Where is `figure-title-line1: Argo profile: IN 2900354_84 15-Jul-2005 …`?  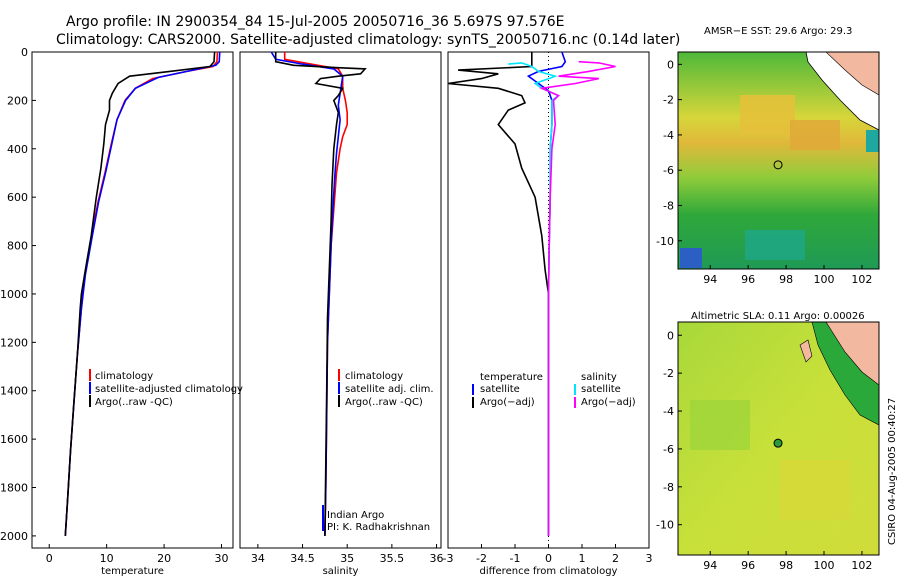
figure-title-line1: Argo profile: IN 2900354_84 15-Jul-2005 … is located at coordinates (315, 22).